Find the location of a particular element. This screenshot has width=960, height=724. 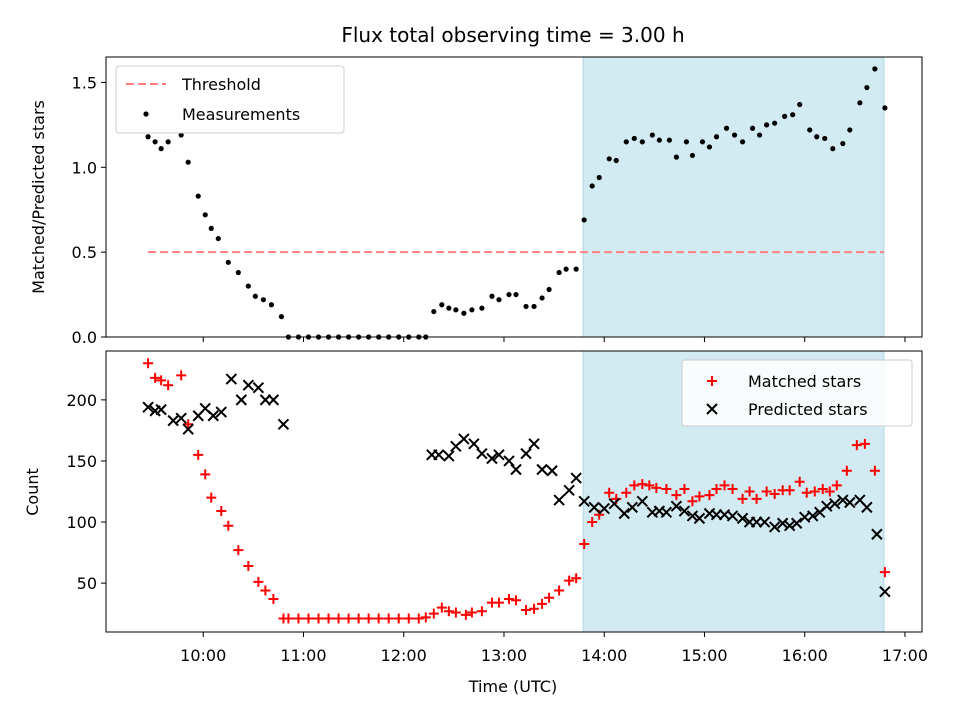

legend-box is located at coordinates (797, 393).